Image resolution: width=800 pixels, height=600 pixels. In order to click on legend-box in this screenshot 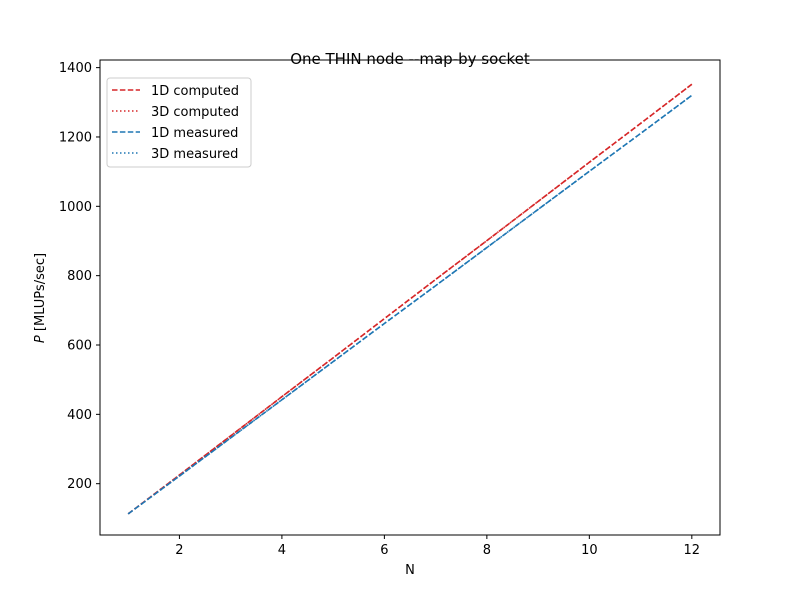, I will do `click(179, 122)`.